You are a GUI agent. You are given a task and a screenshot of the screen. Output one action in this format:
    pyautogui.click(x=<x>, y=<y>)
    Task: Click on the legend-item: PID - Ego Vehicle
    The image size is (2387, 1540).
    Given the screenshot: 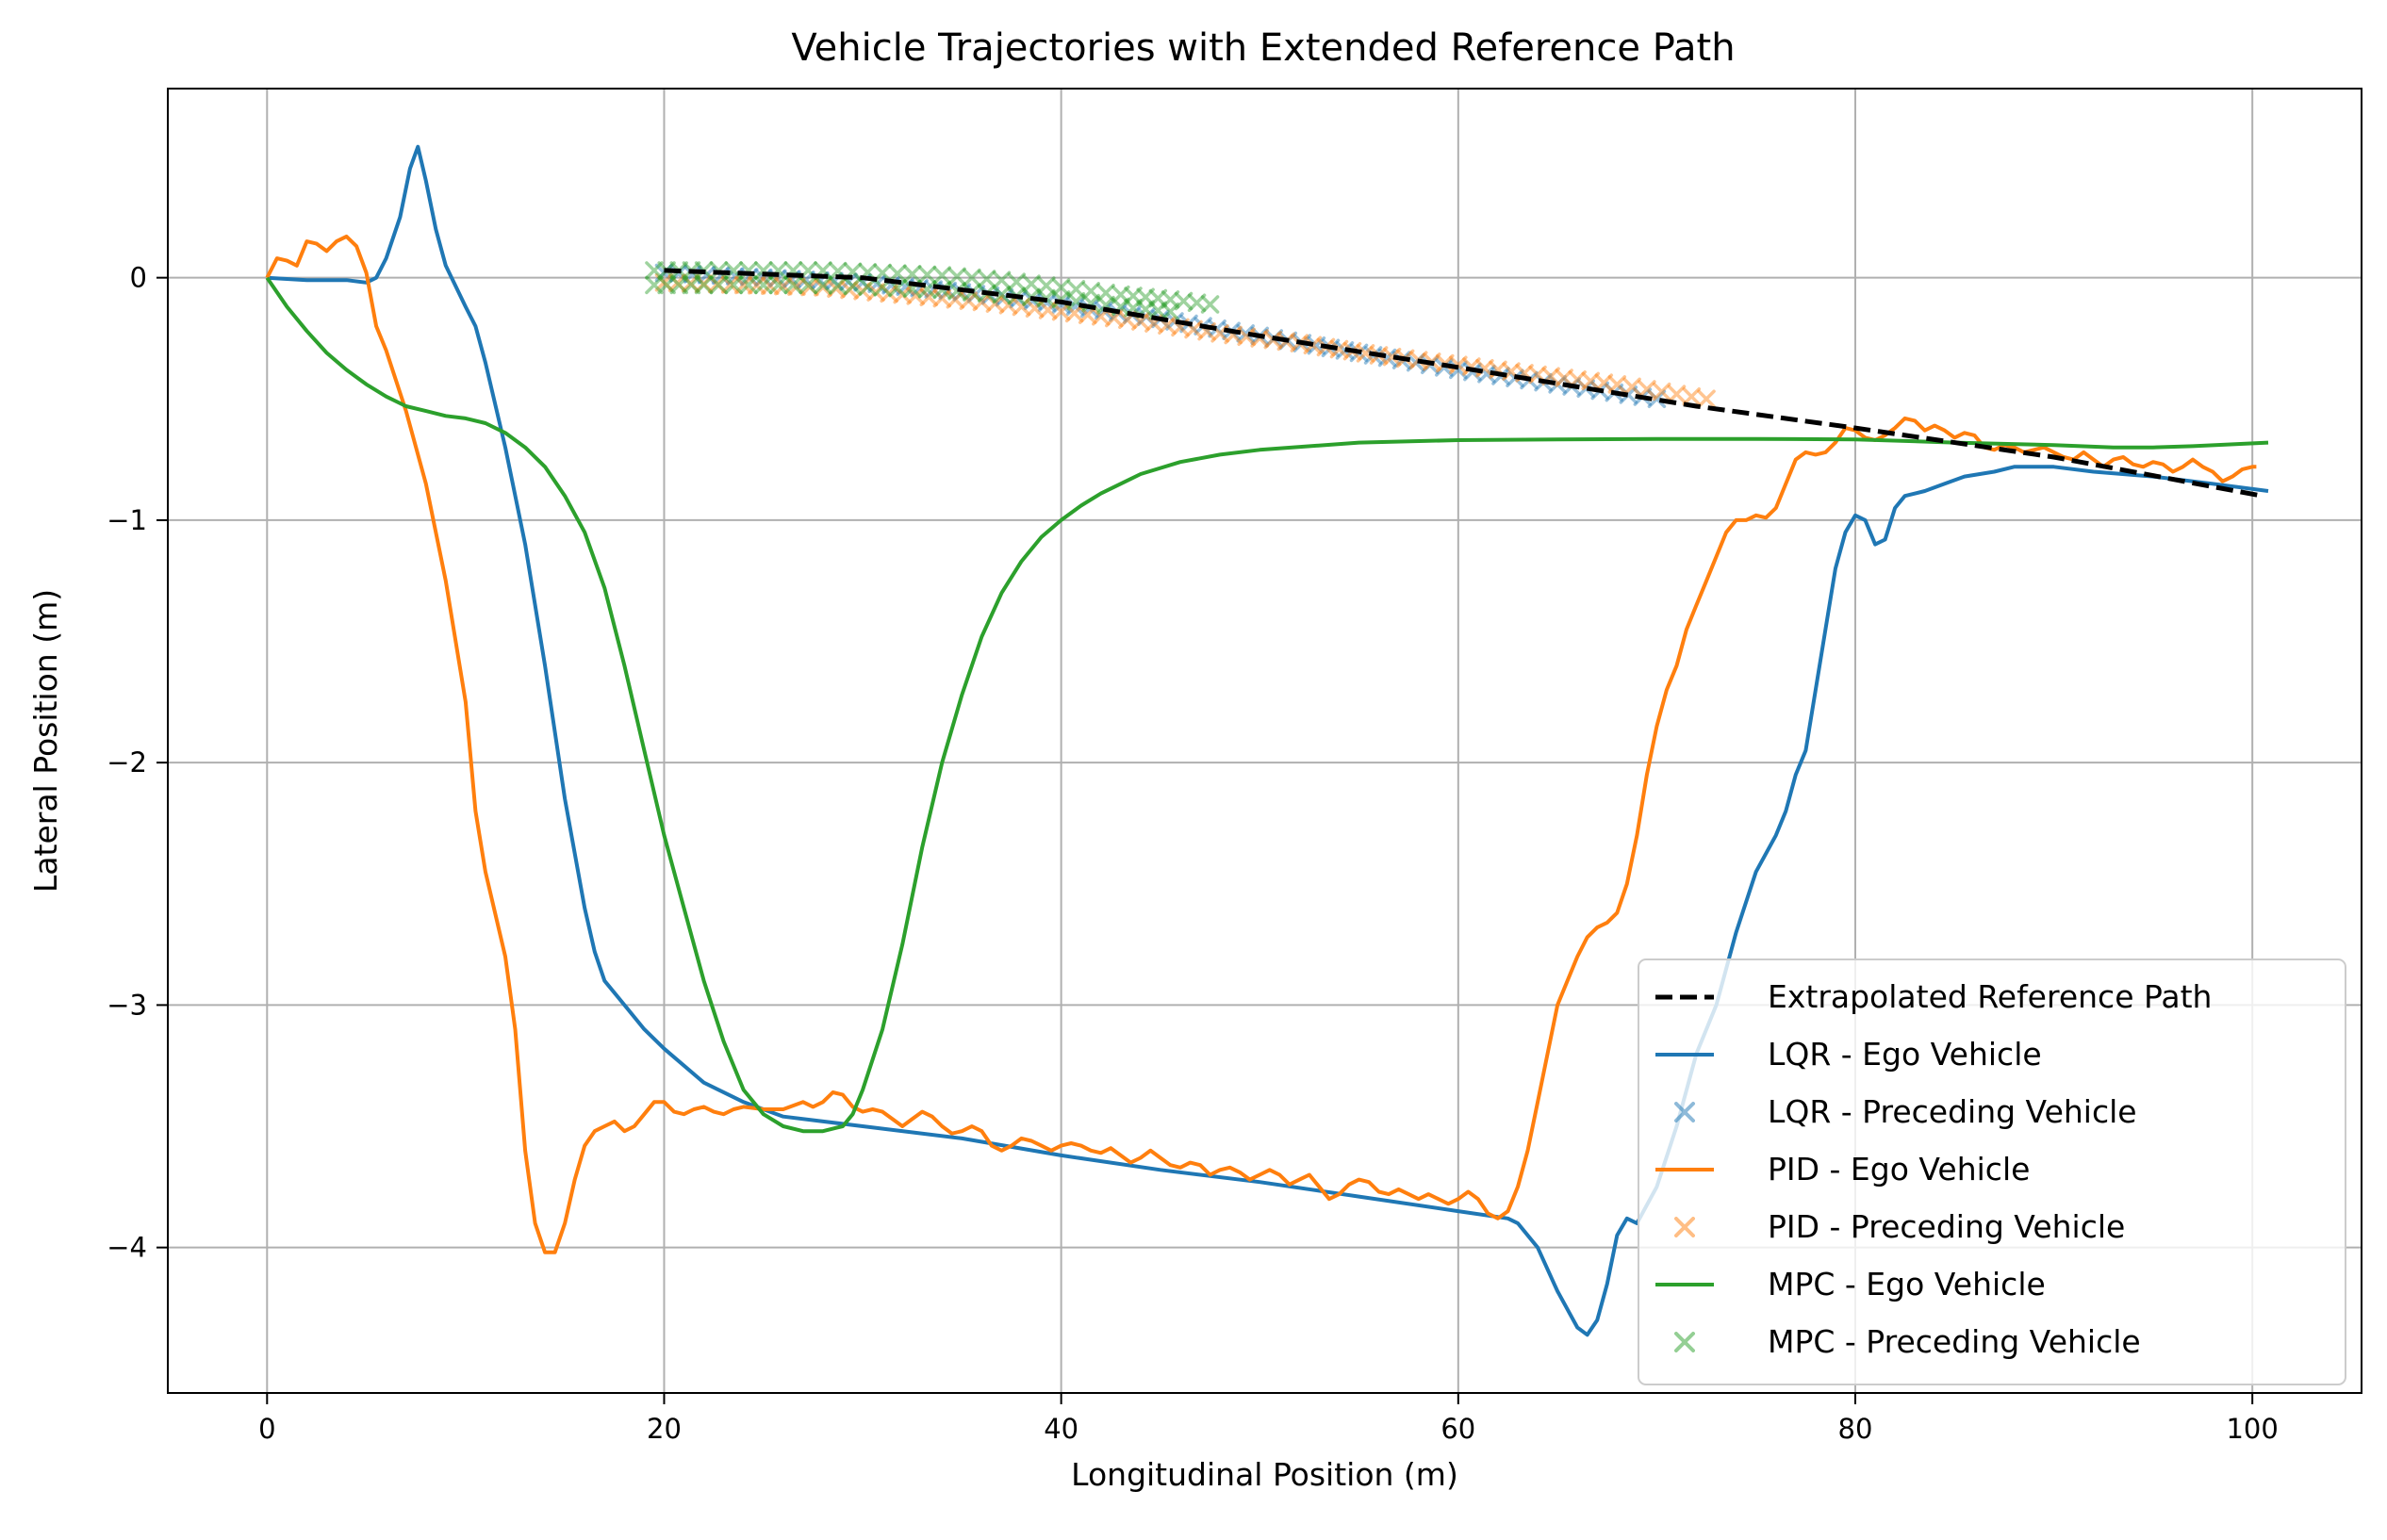 What is the action you would take?
    pyautogui.click(x=1842, y=1169)
    